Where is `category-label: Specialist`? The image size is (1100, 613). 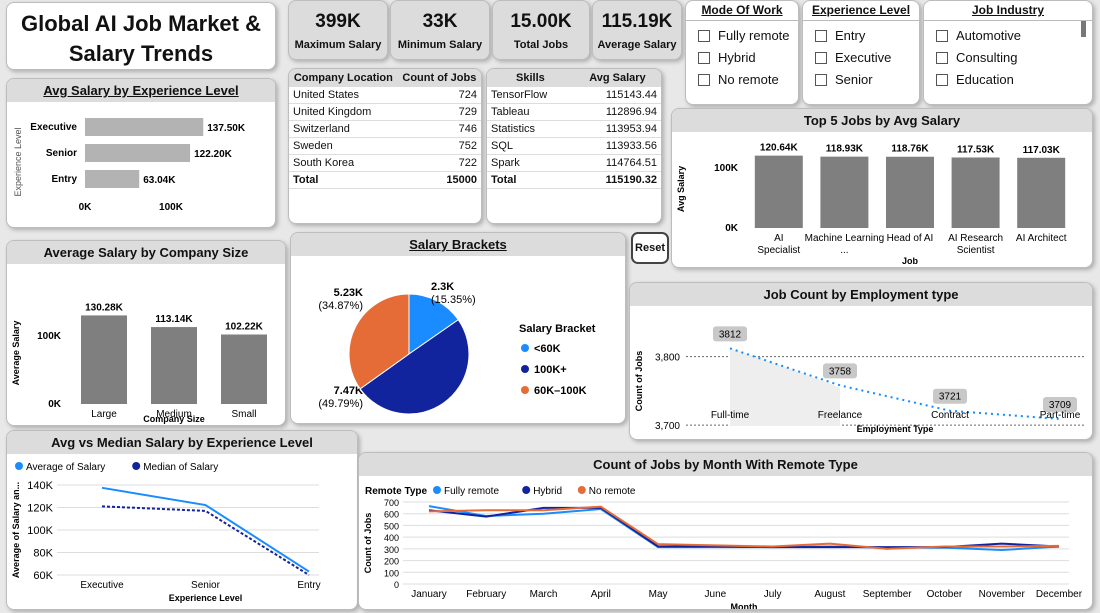
category-label: Specialist is located at coordinates (778, 250).